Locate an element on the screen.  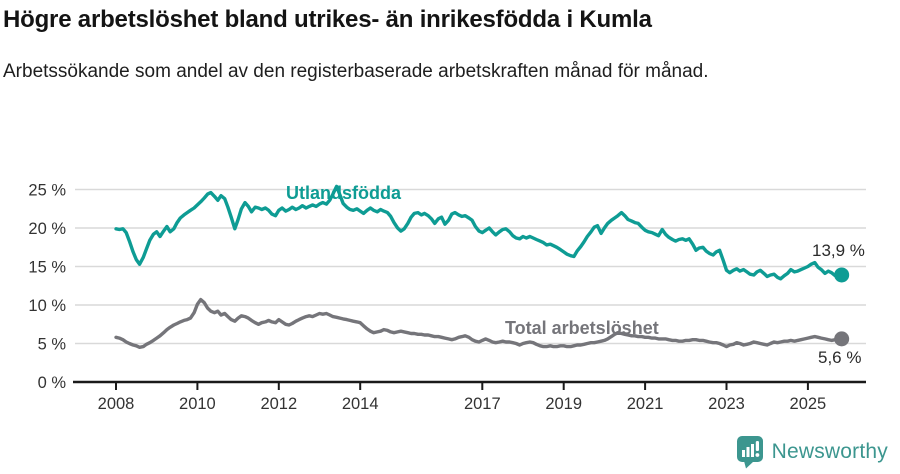
series-end-dot-total-arbetsloshet is located at coordinates (842, 339).